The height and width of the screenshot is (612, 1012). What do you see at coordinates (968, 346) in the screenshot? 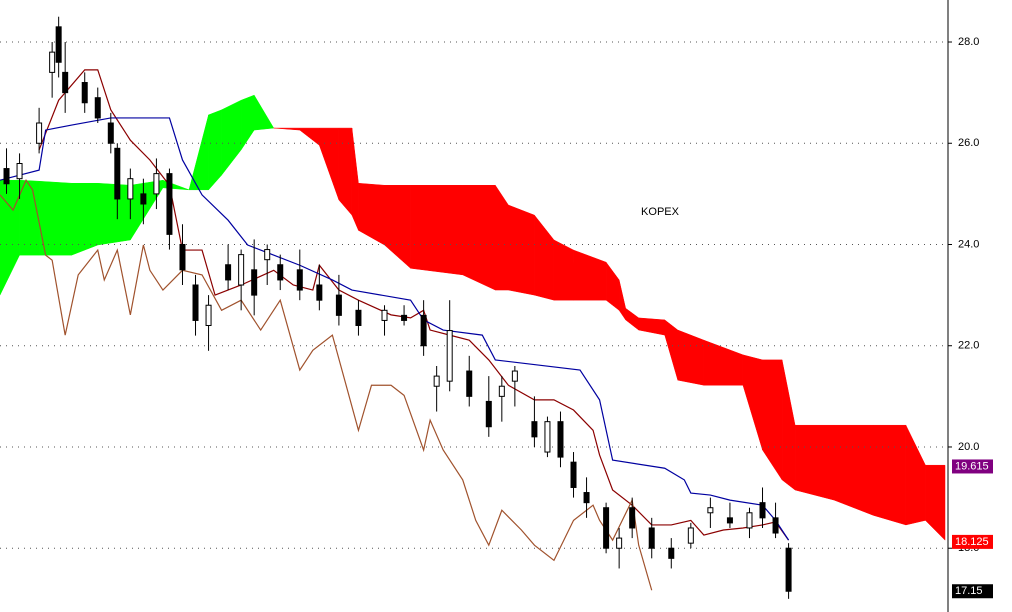
I see `y-tick-label: 22.0` at bounding box center [968, 346].